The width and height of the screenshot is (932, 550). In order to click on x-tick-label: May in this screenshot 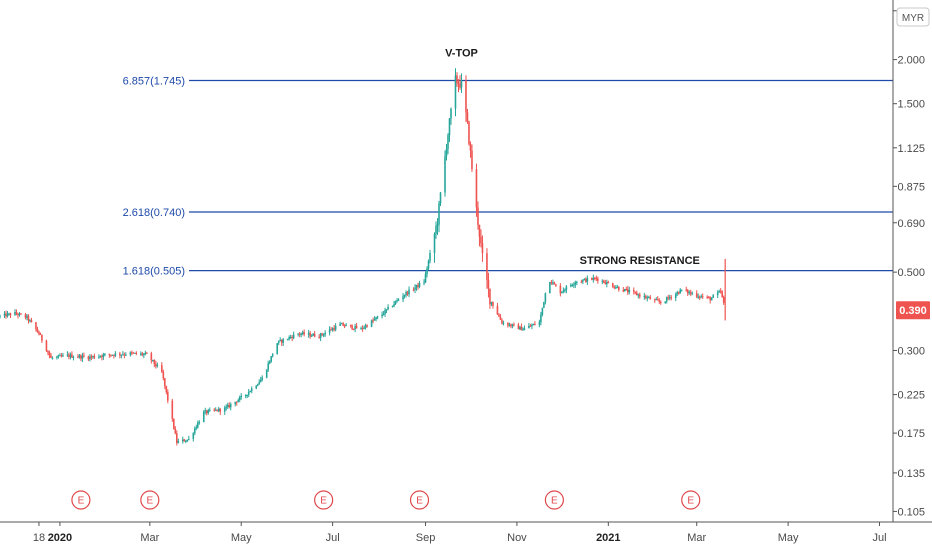, I will do `click(241, 538)`.